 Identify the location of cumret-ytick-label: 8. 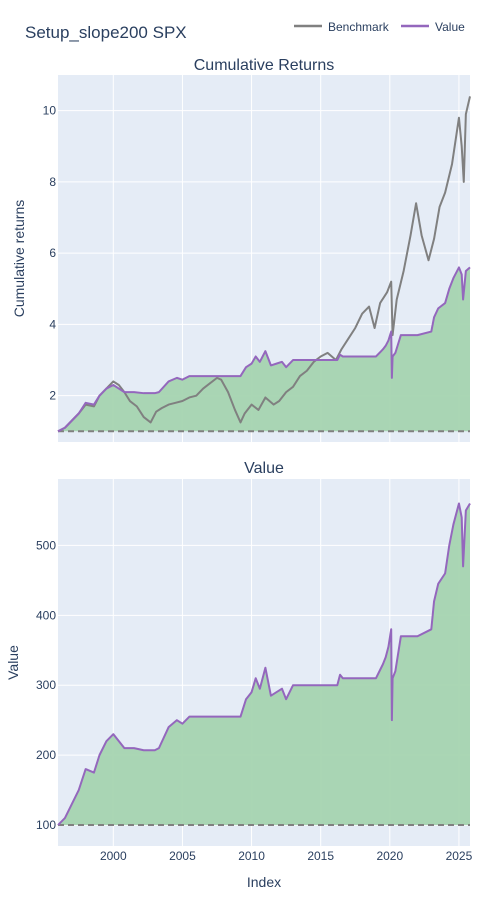
(52, 182).